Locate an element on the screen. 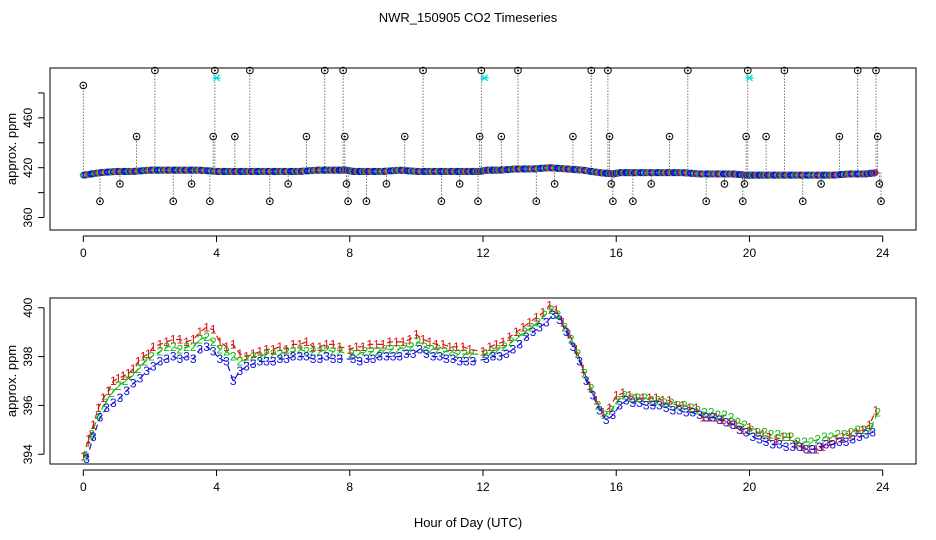 Image resolution: width=936 pixels, height=540 pixels. x-tick-label: 8 is located at coordinates (349, 487).